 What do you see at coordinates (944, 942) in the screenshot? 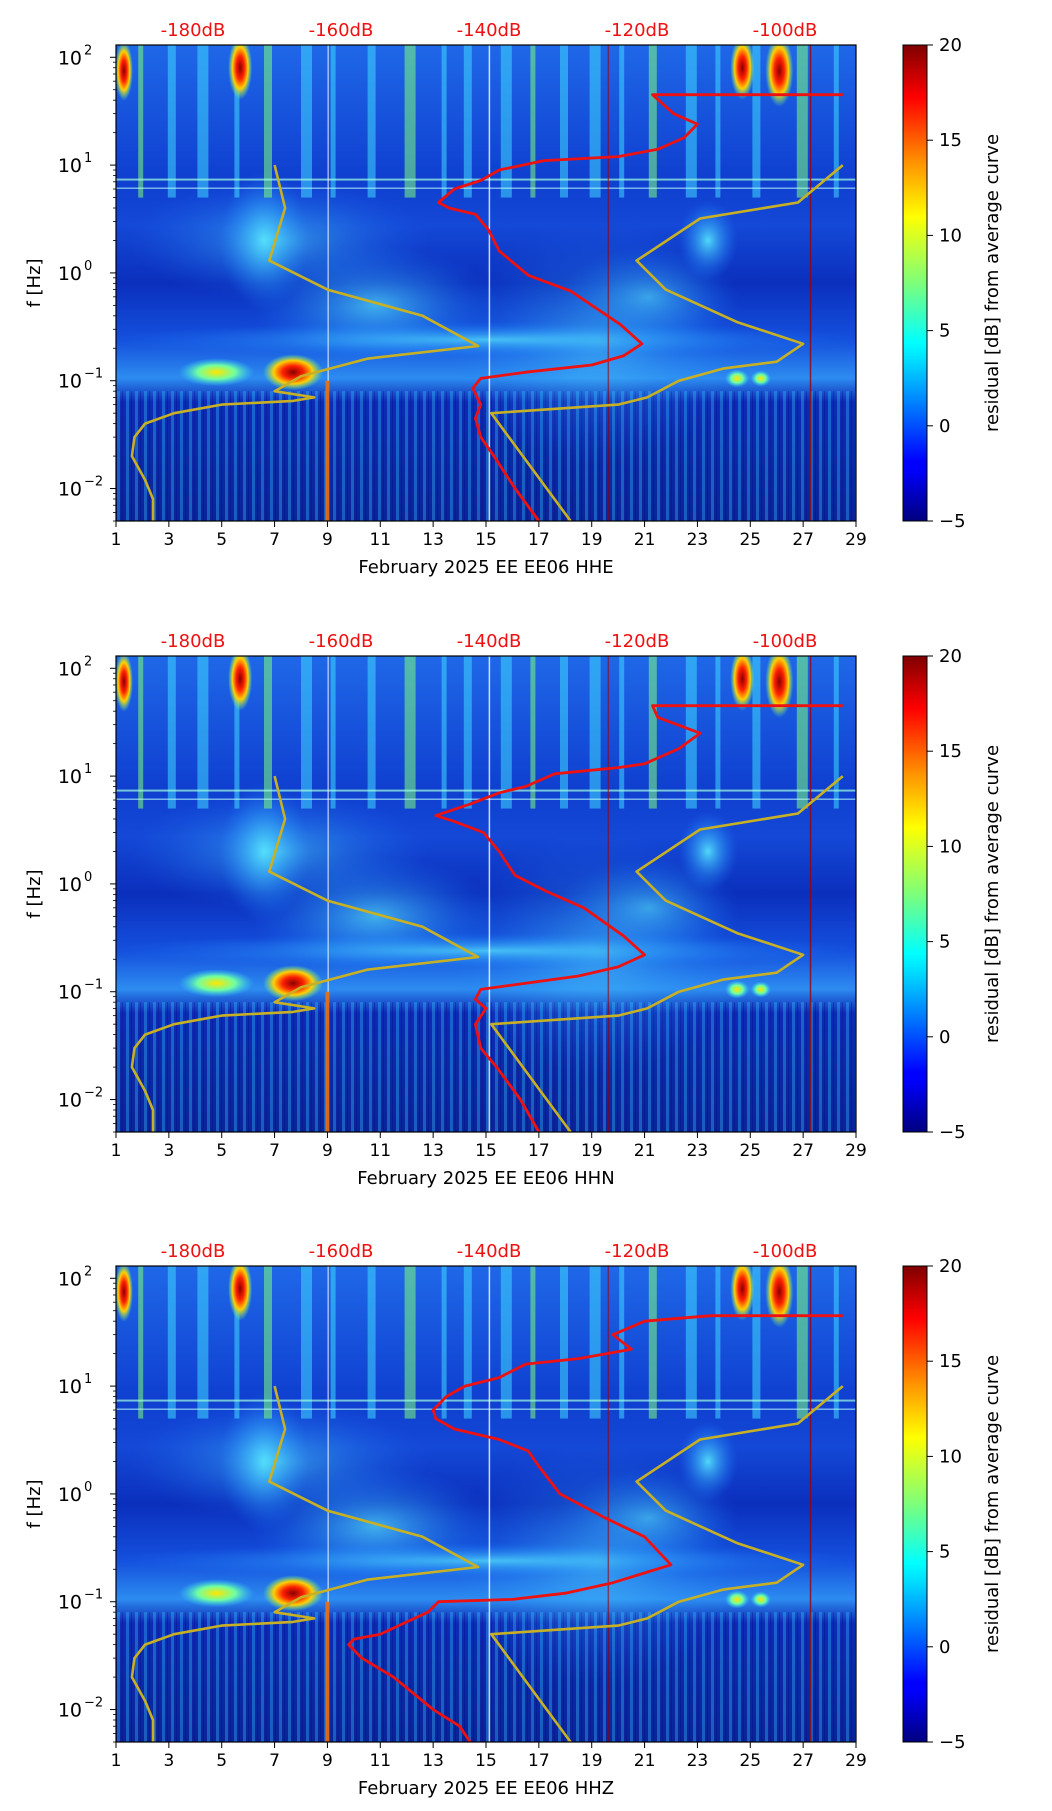
I see `colorbar-tick-label: 5` at bounding box center [944, 942].